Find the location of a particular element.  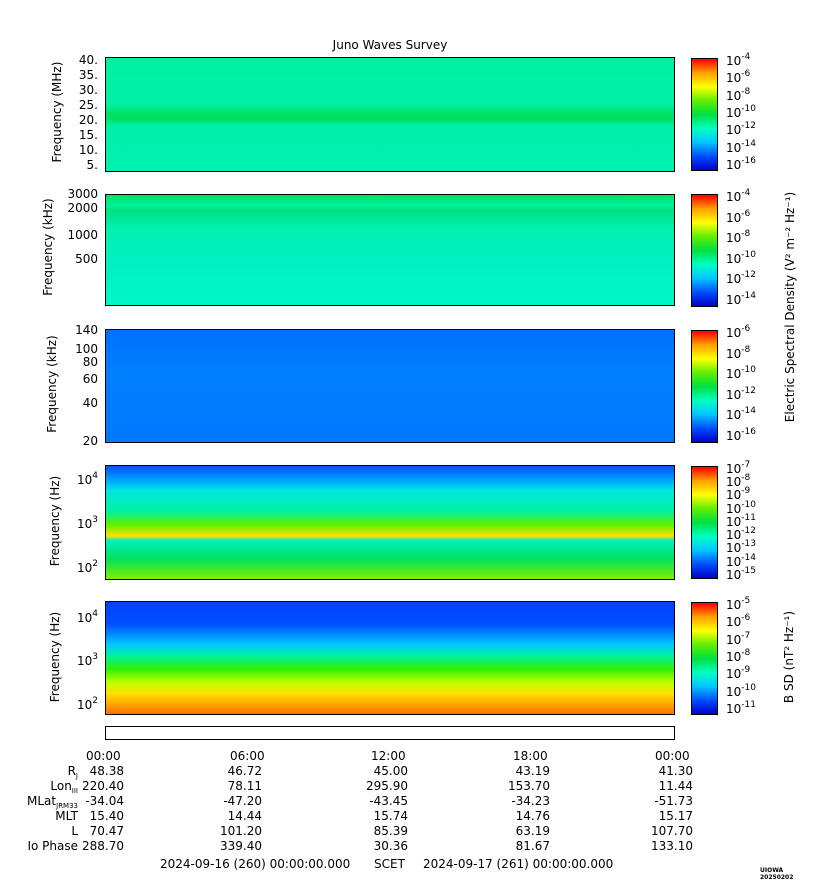

y-tick-label: 40. is located at coordinates (88, 60).